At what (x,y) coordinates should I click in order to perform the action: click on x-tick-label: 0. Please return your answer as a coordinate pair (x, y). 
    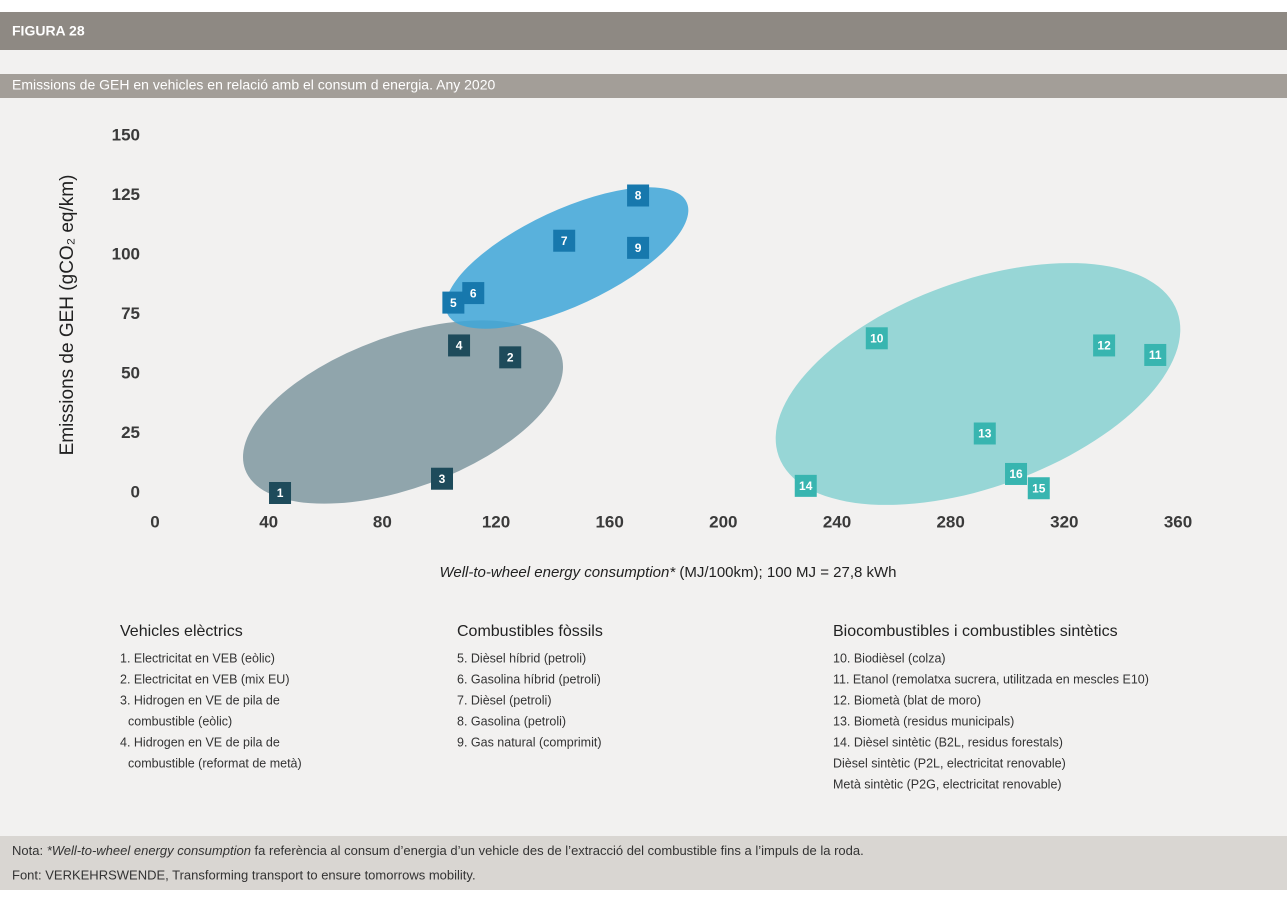
    Looking at the image, I should click on (154, 521).